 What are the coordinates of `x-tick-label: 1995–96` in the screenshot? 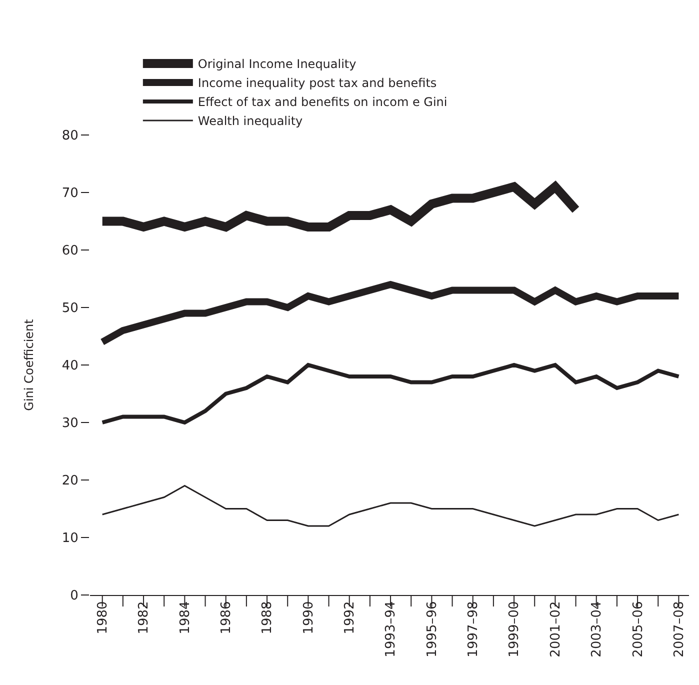 It's located at (432, 629).